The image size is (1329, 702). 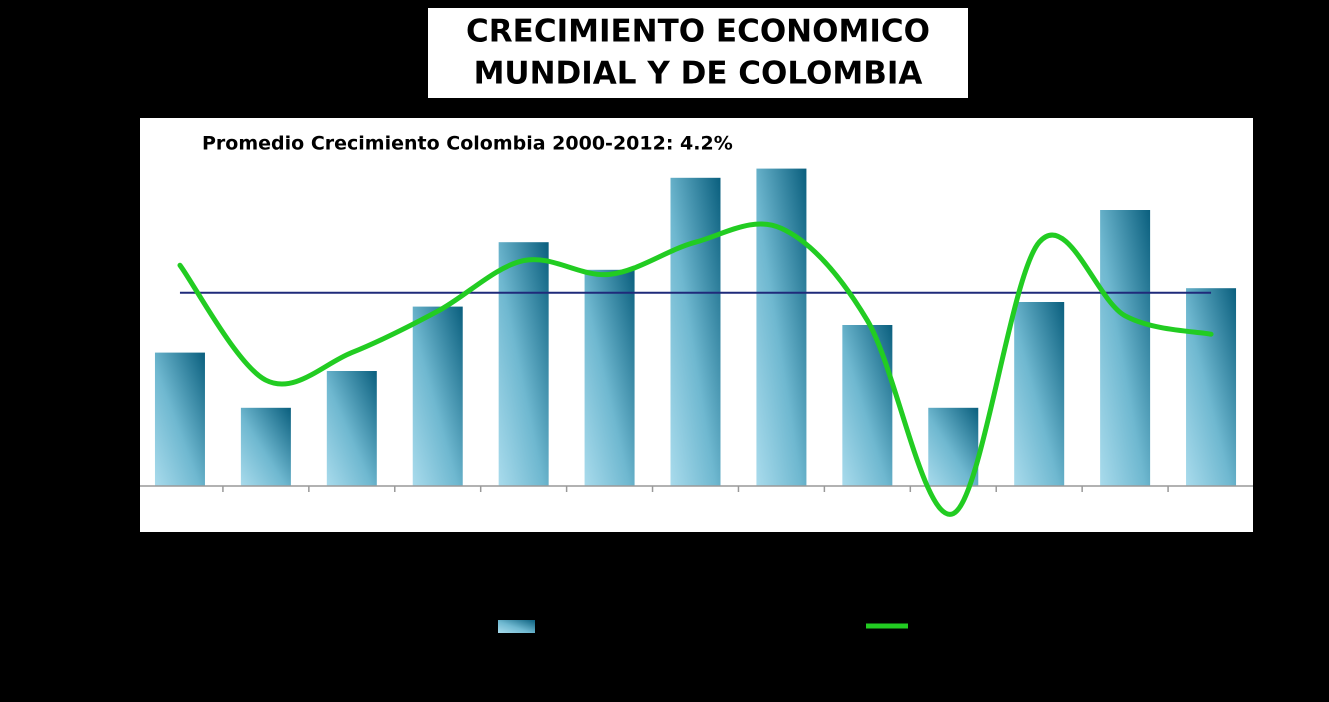 I want to click on legend-swatch, so click(x=516, y=626).